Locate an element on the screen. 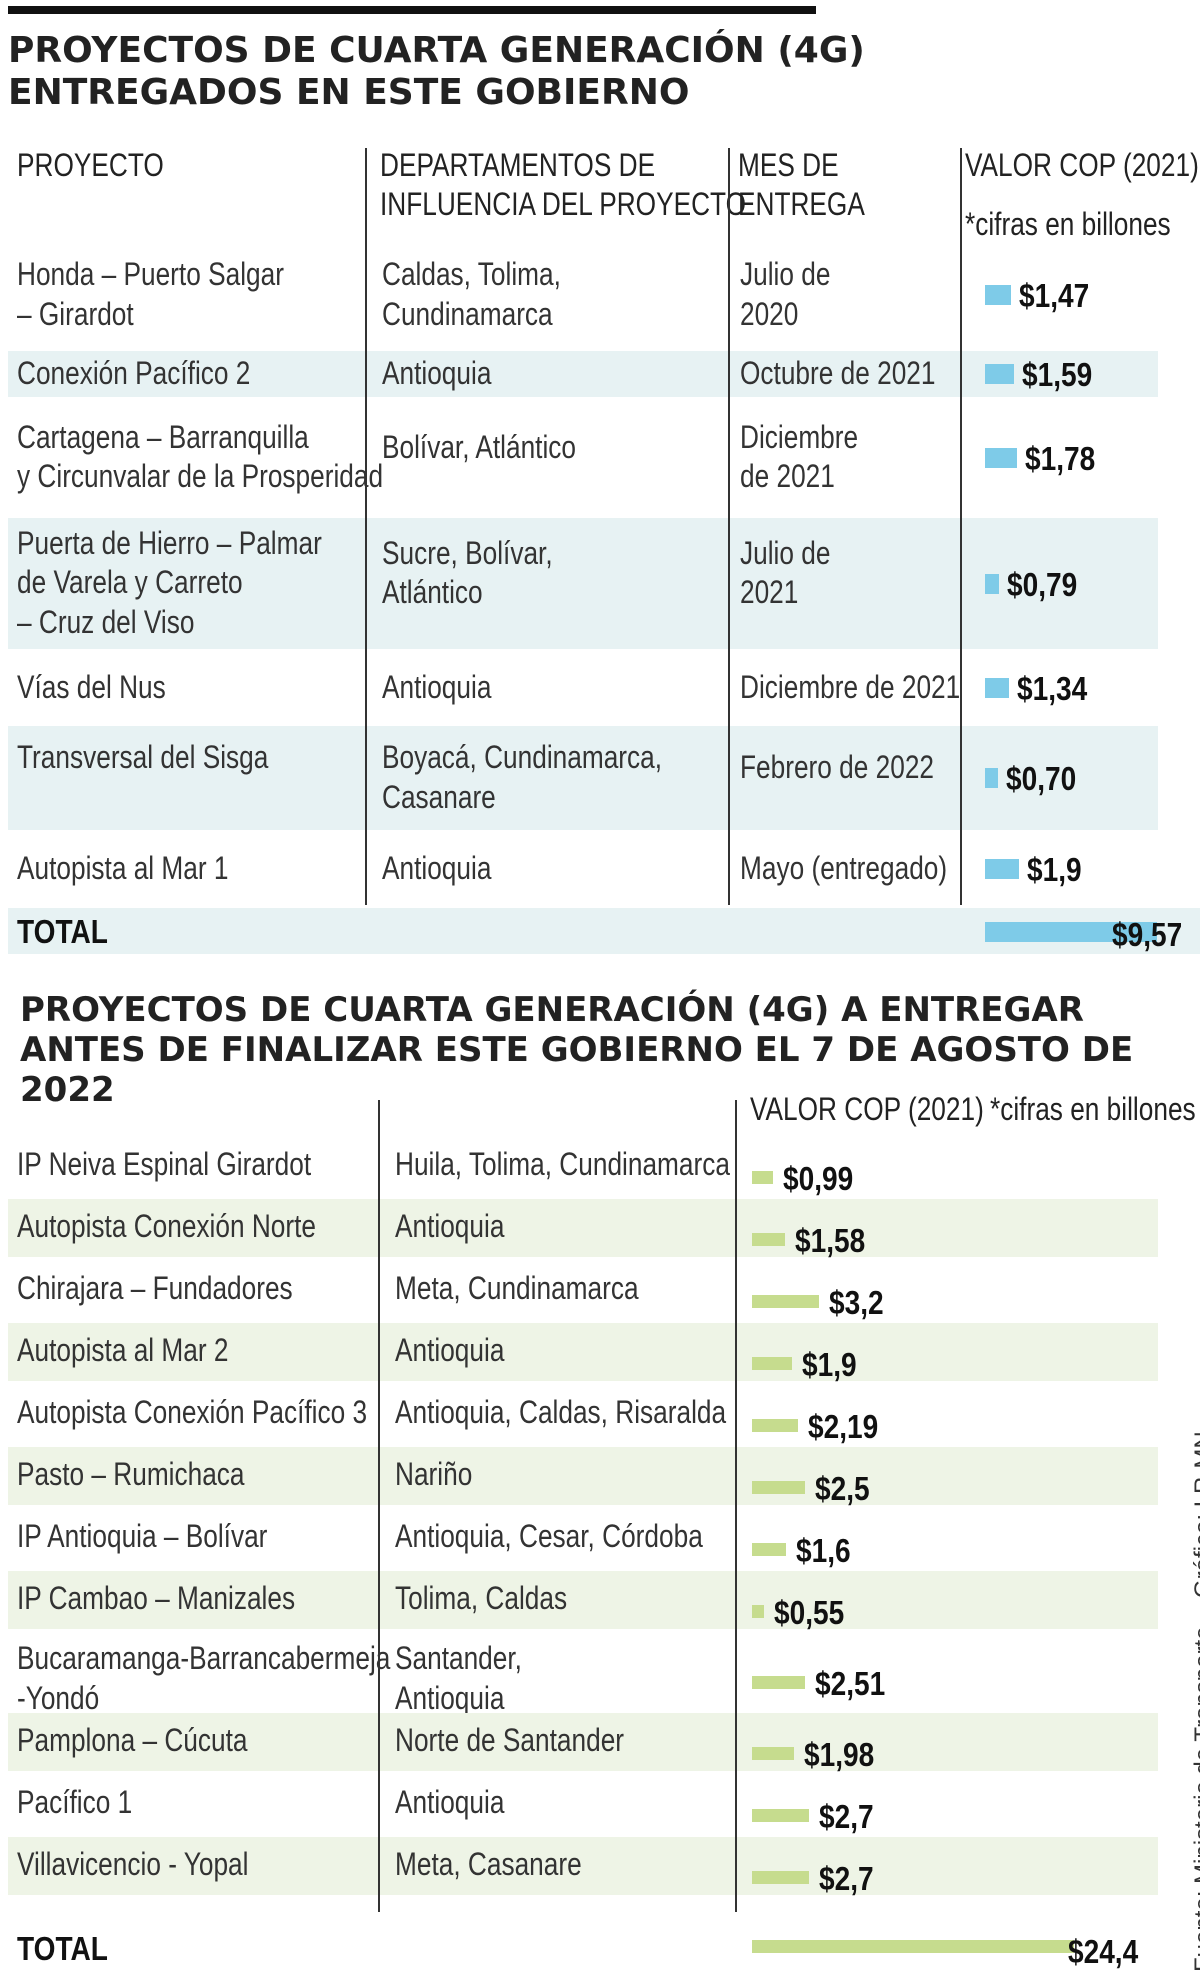 The width and height of the screenshot is (1200, 1975). section2-value-label: $1,58 is located at coordinates (830, 1240).